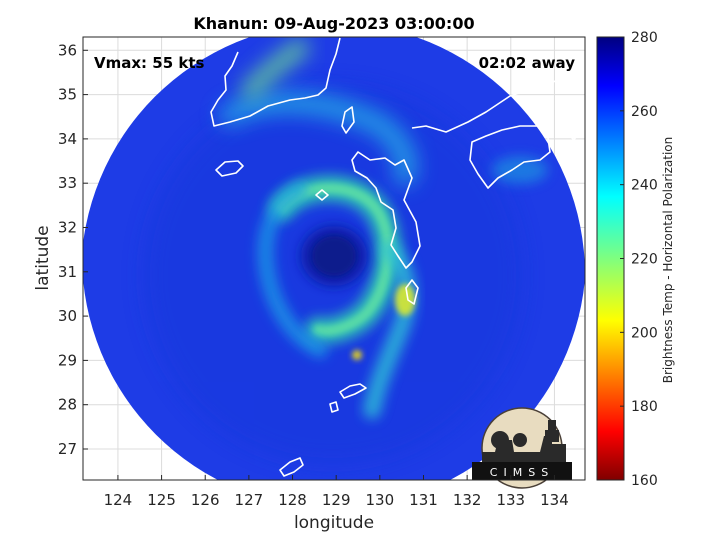 The height and width of the screenshot is (540, 720). I want to click on x-axis-ticks: 124 125 126 127 128 129 130 131 132 133 134, so click(336, 492).